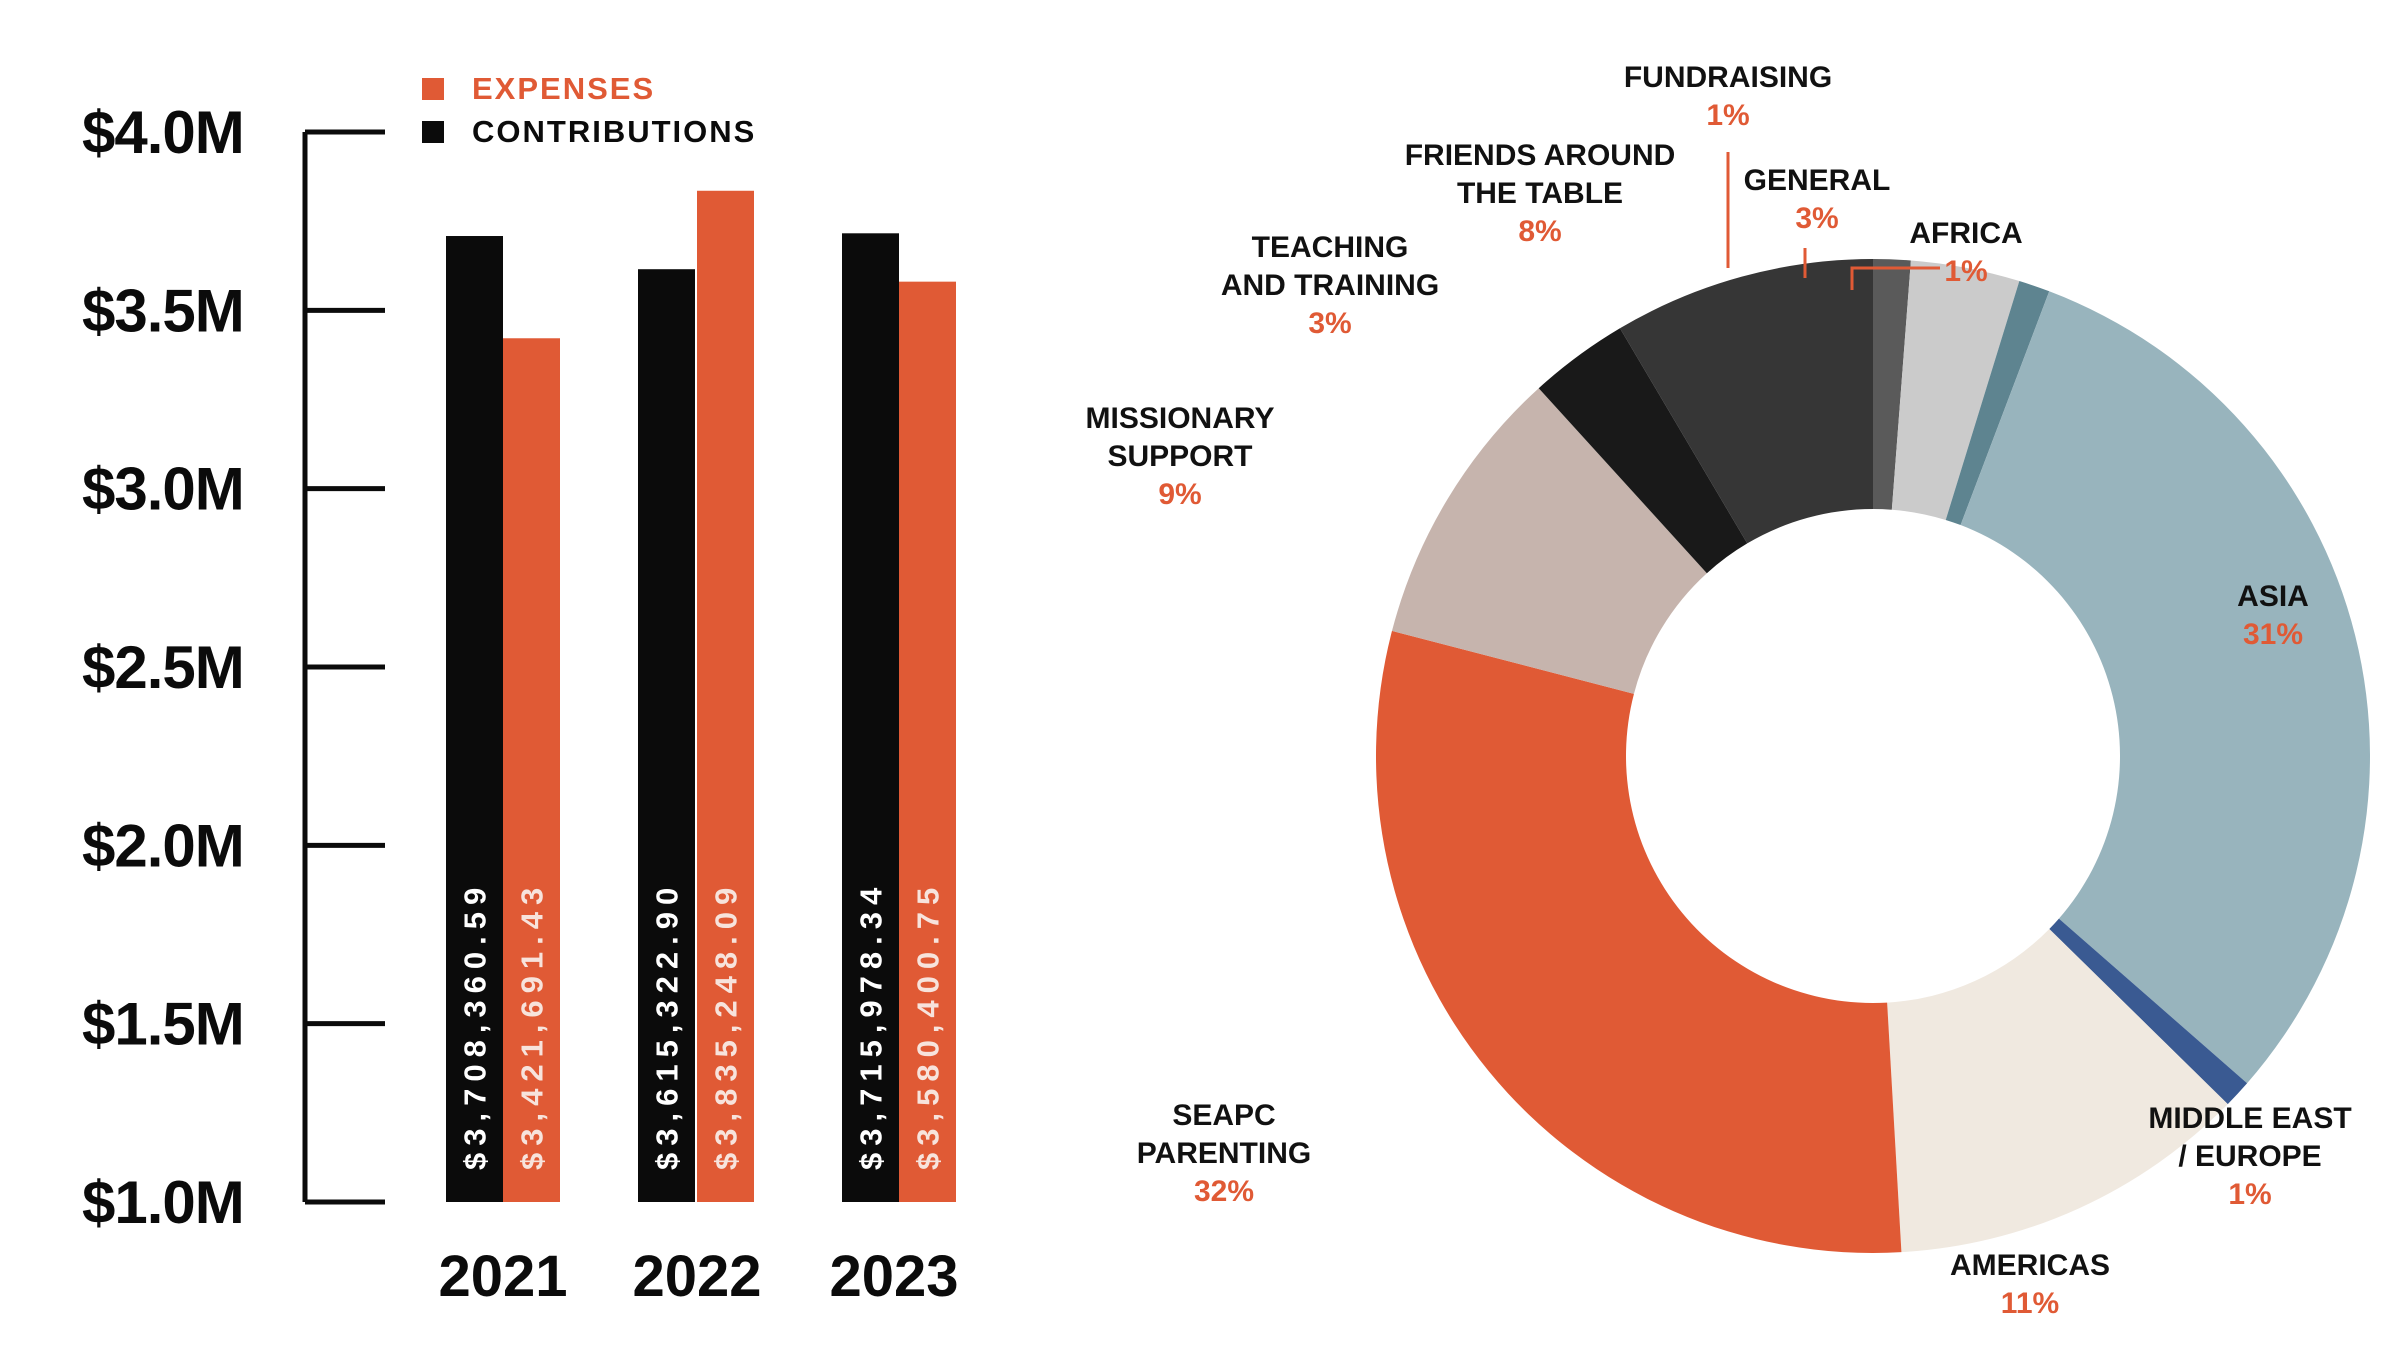  Describe the element at coordinates (871, 1025) in the screenshot. I see `bar-value-label: $3,715,978.34` at that location.